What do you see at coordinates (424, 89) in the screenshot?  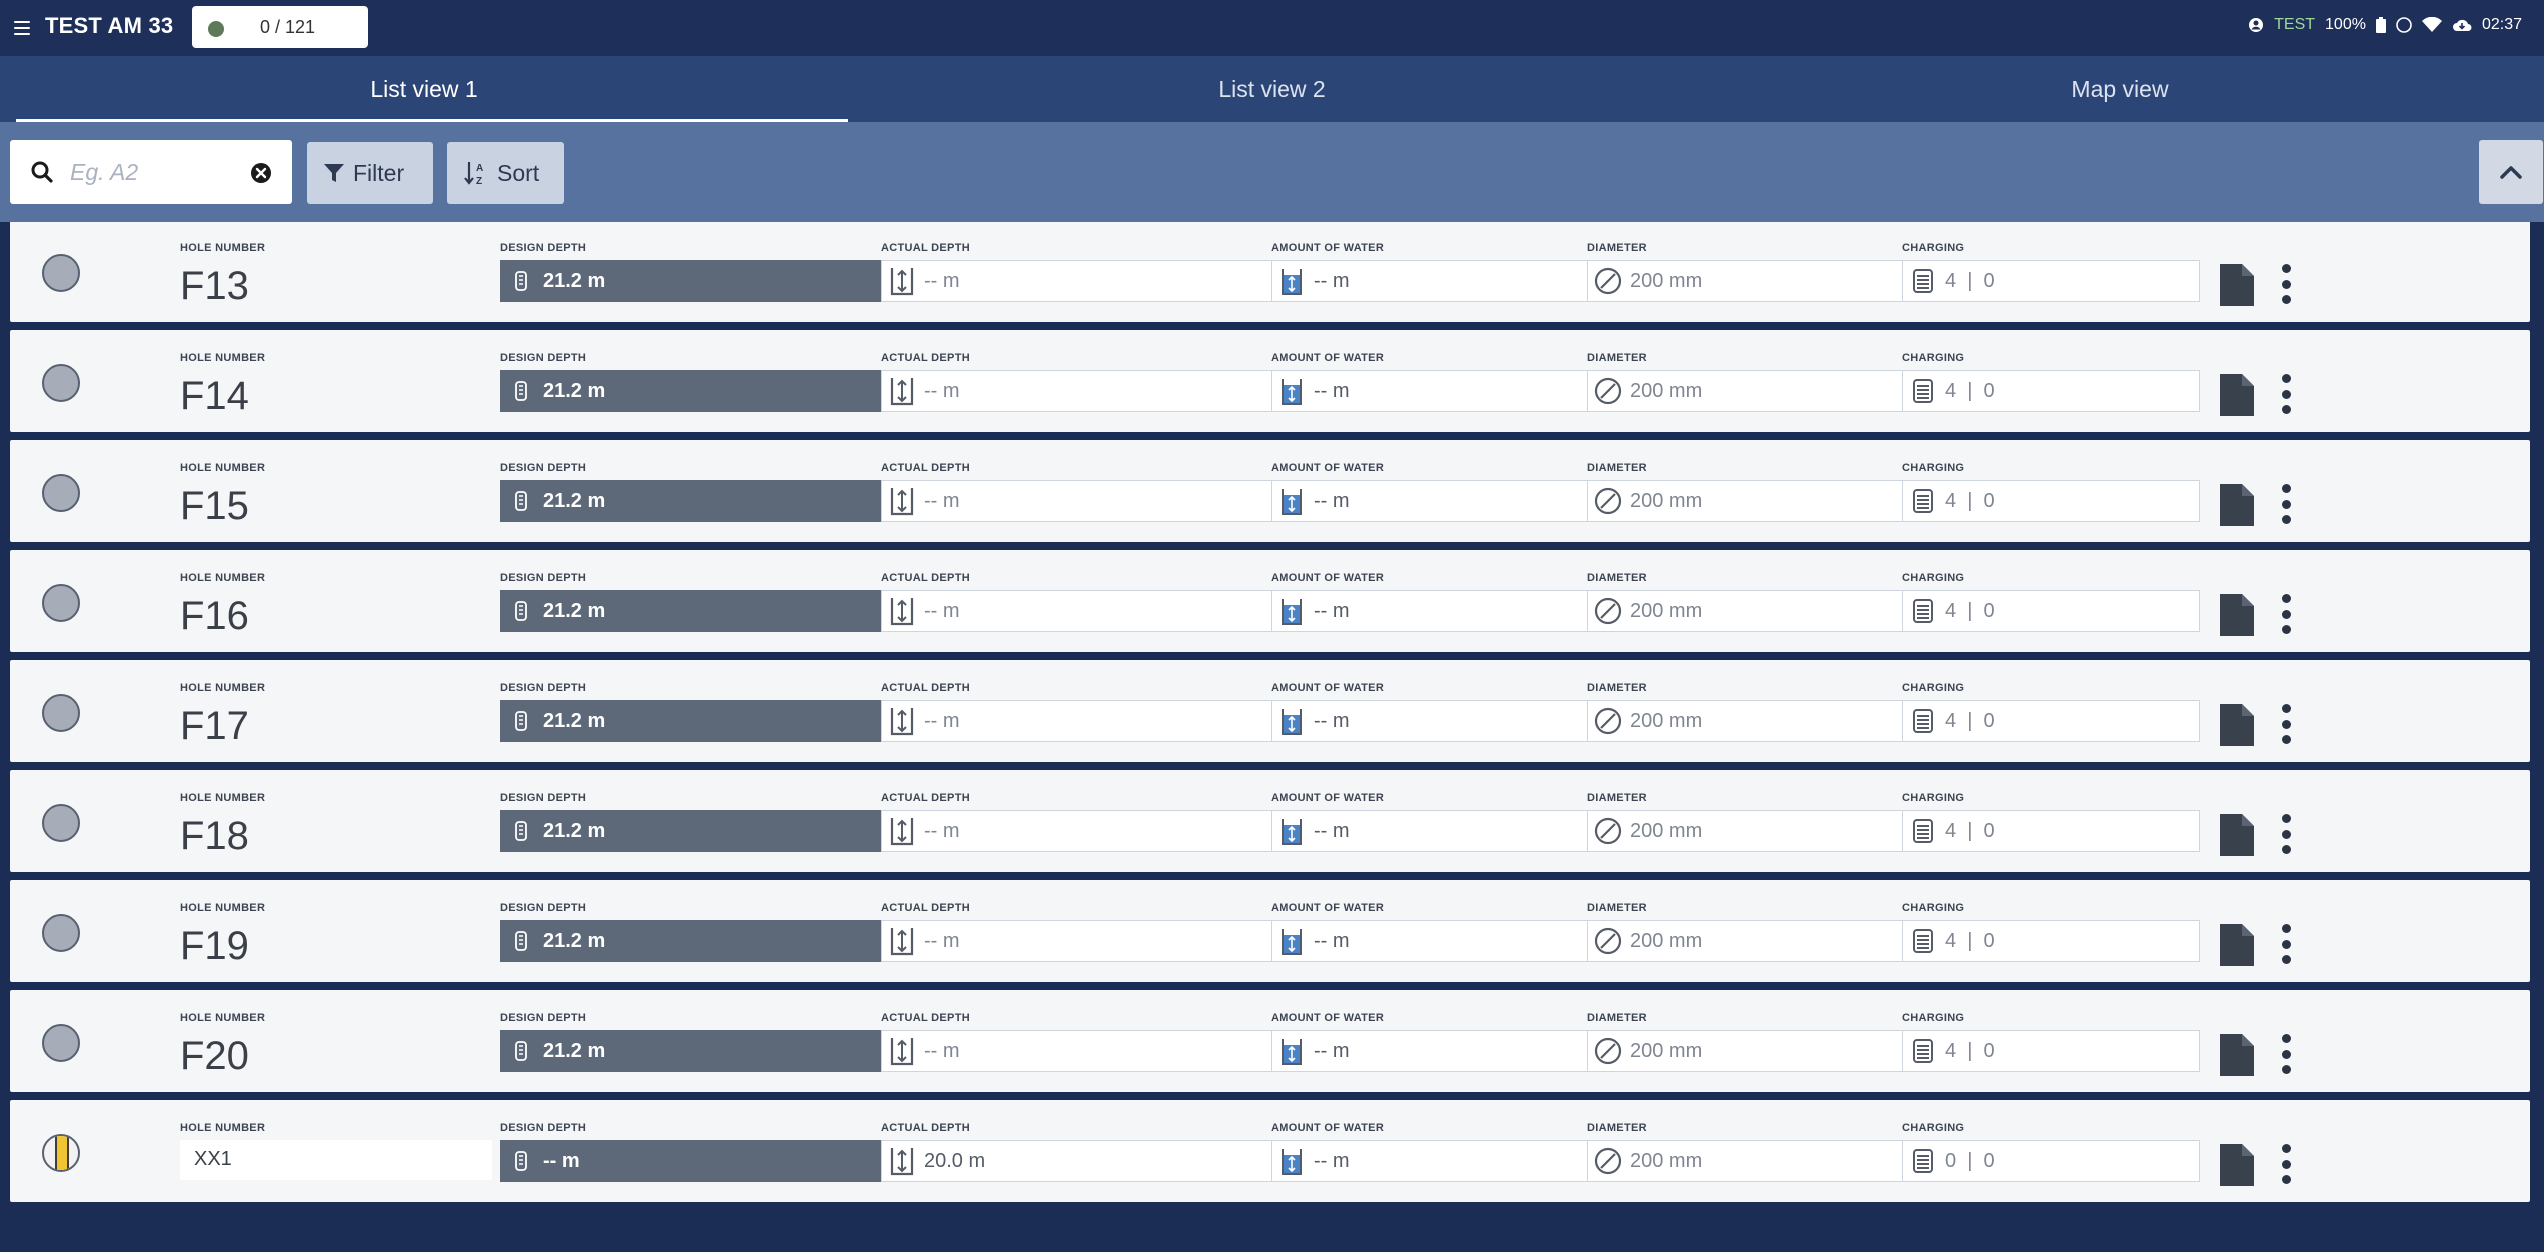 I see `tab-list-view-1: List view 1` at bounding box center [424, 89].